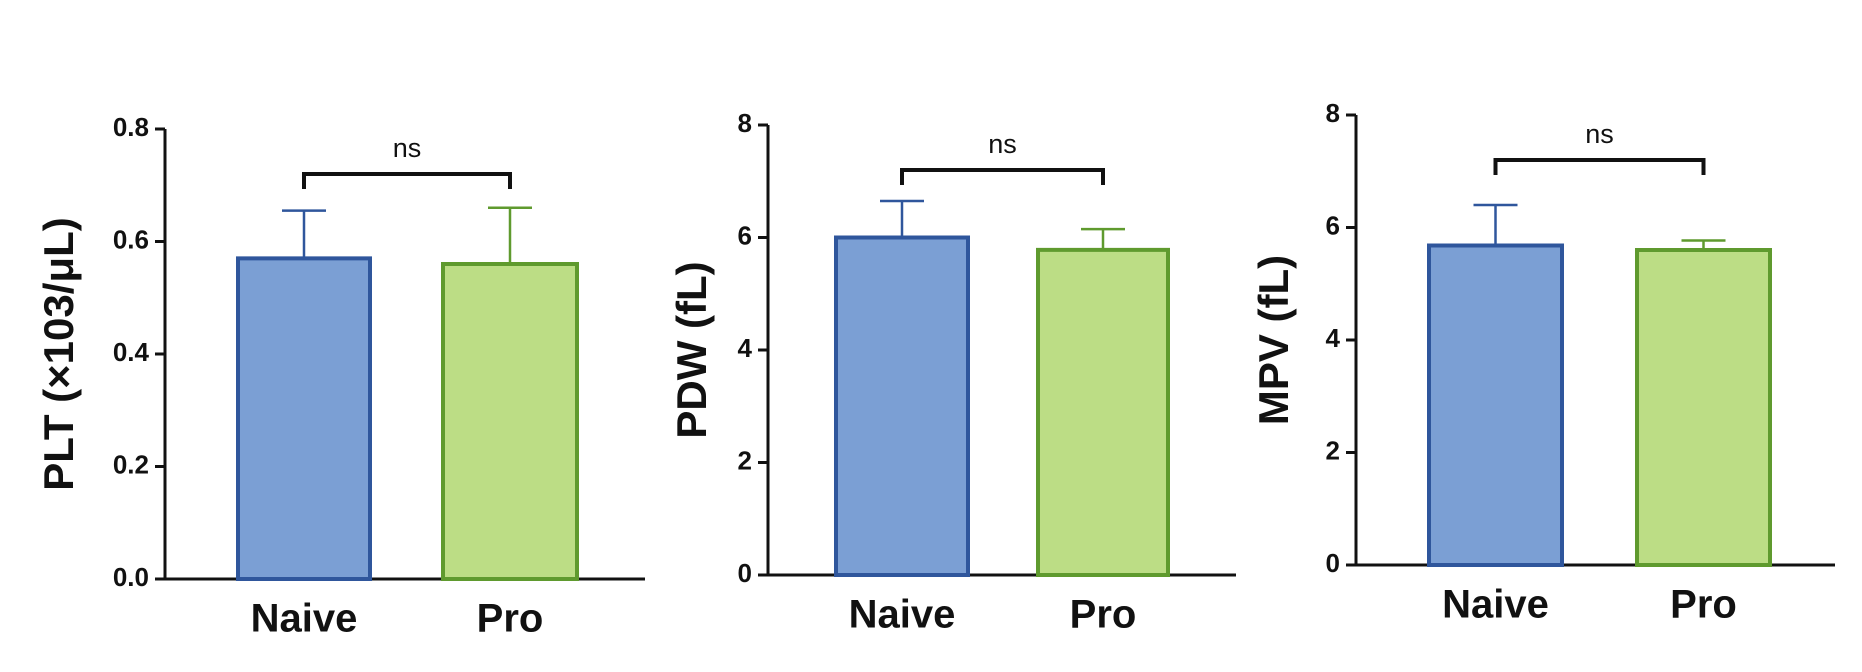 The image size is (1862, 672). Describe the element at coordinates (131, 127) in the screenshot. I see `y-tick-label: 0.8` at that location.